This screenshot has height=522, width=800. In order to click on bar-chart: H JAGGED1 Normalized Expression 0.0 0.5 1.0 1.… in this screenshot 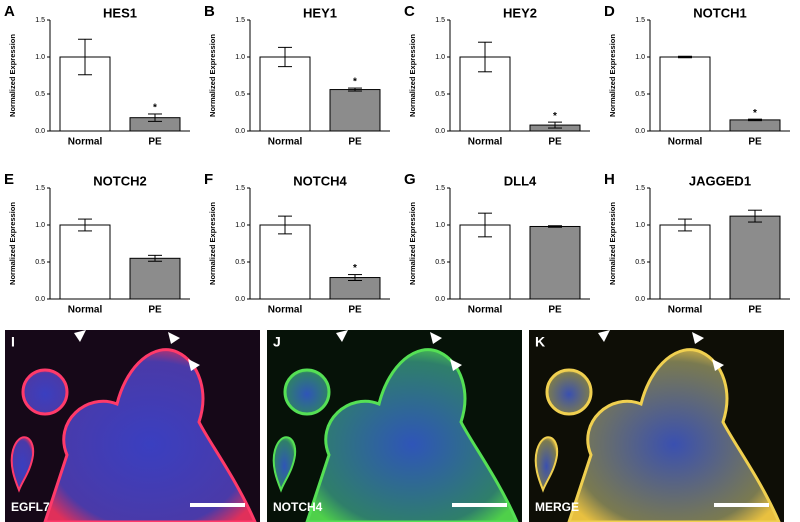, I will do `click(697, 243)`.